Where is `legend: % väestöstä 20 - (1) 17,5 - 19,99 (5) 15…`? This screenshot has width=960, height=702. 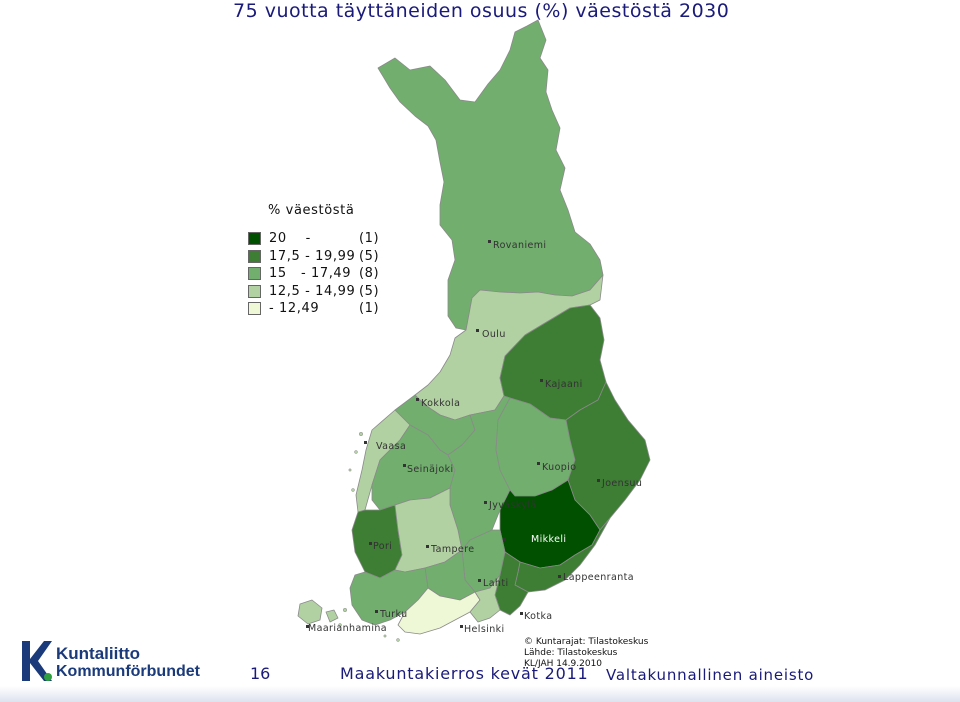 legend: % väestöstä 20 - (1) 17,5 - 19,99 (5) 15… is located at coordinates (318, 260).